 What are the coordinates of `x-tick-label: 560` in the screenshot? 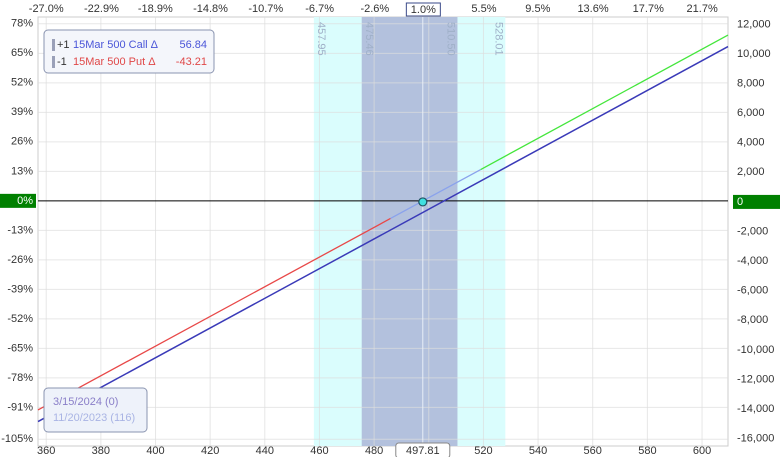 It's located at (593, 451).